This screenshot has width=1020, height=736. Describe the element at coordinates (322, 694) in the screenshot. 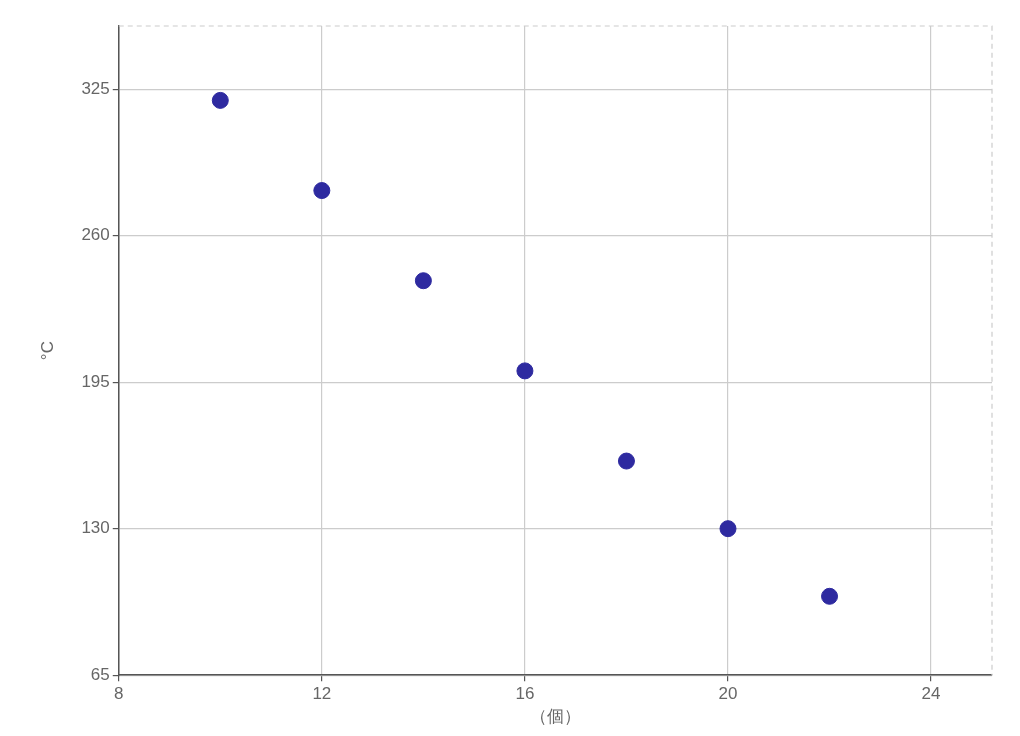

I see `x-tick-label: 12` at that location.